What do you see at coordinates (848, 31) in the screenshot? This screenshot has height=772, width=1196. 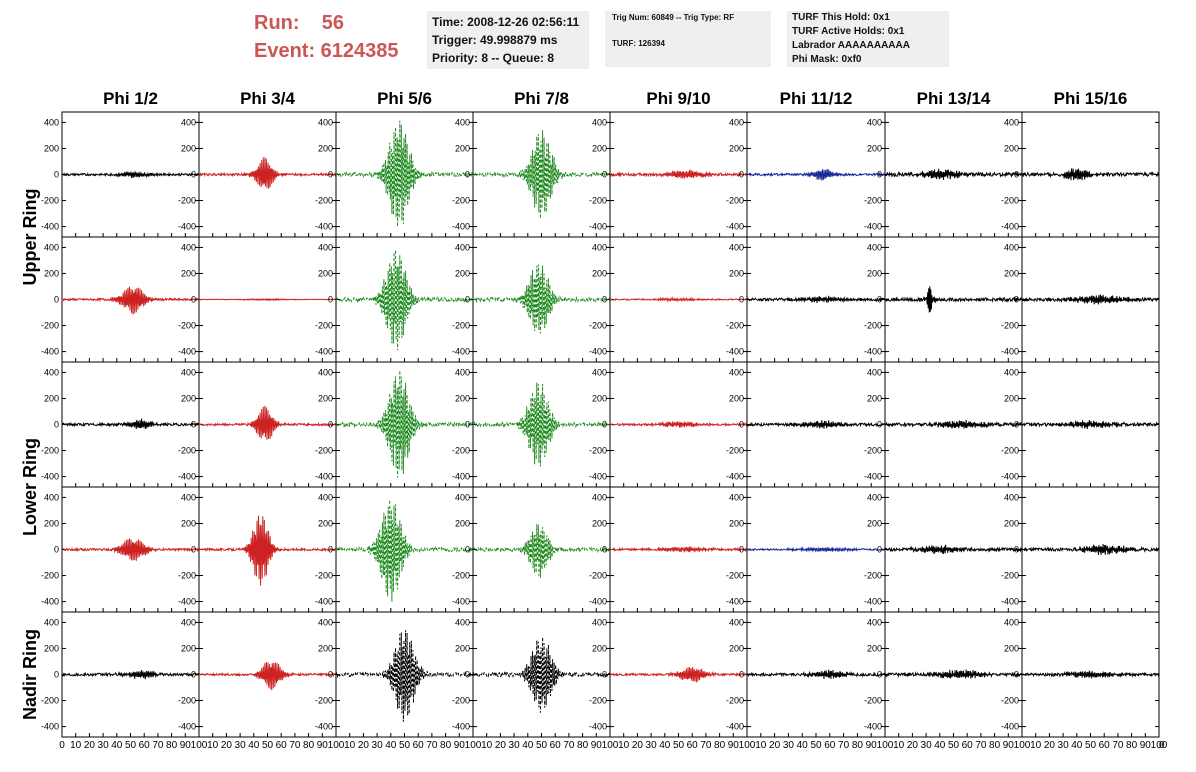 I see `turf-active-text: TURF Active Holds: 0x1` at bounding box center [848, 31].